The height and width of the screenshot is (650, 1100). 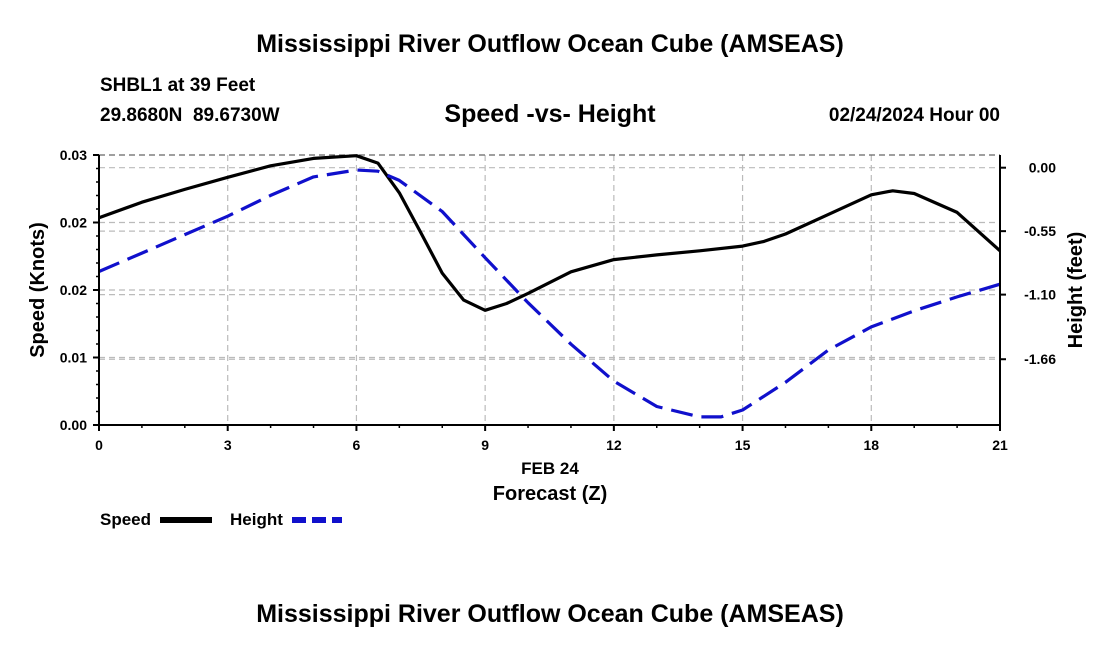 I want to click on x-tick-label: 3, so click(x=228, y=445).